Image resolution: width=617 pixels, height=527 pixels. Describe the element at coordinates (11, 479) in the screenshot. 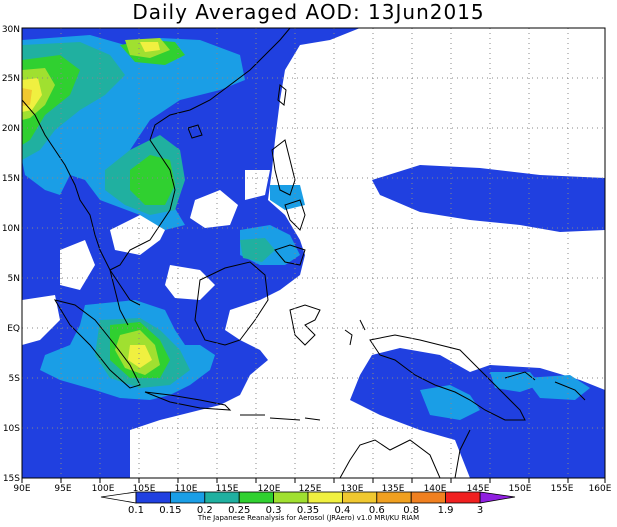

I see `lat-label: 15S` at that location.